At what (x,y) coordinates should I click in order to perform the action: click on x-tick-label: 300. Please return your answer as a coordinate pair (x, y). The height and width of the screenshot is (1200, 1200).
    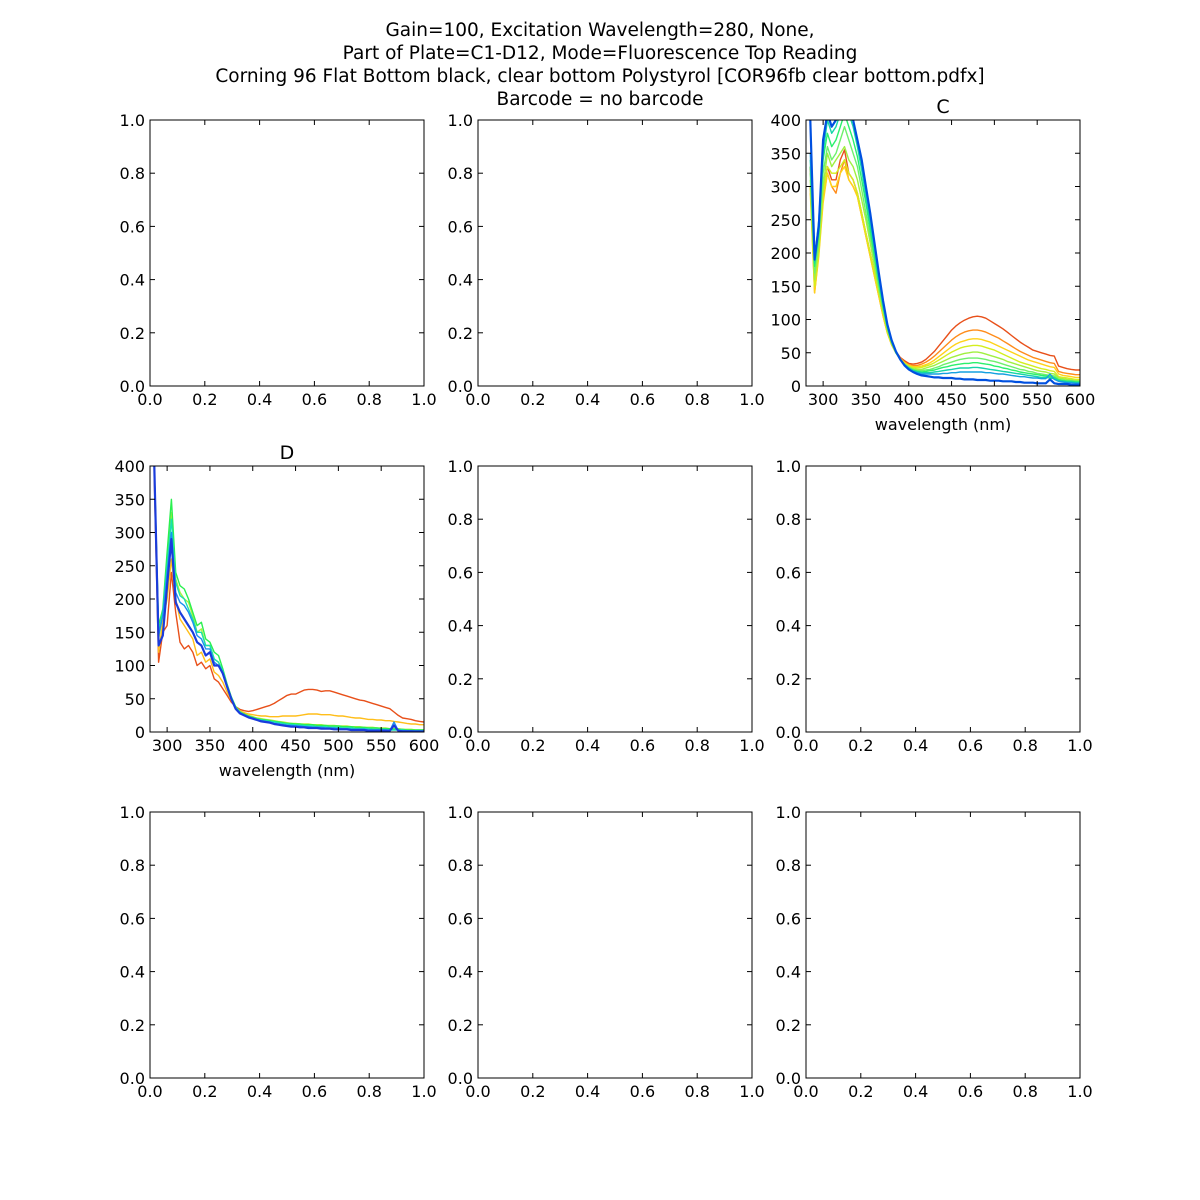
    Looking at the image, I should click on (167, 745).